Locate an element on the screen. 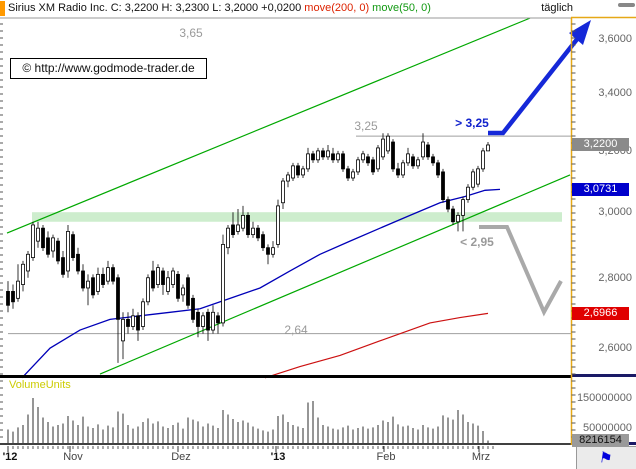 This screenshot has height=469, width=636. price-axis-label-28000: 2,8000 is located at coordinates (615, 277).